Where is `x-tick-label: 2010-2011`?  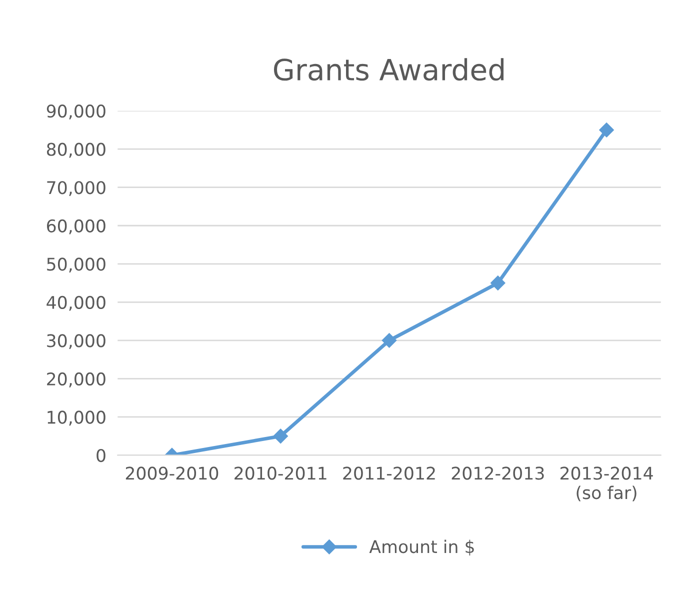 x-tick-label: 2010-2011 is located at coordinates (280, 473).